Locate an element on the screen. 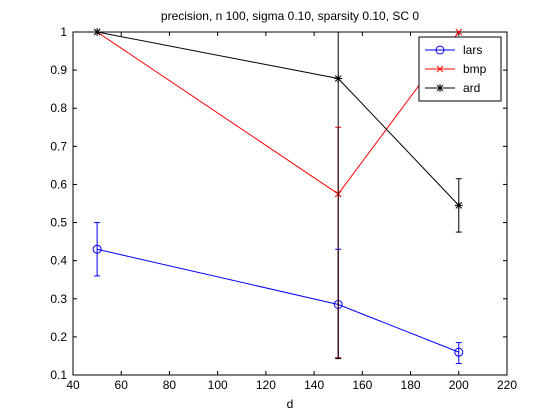 This screenshot has width=560, height=420. x-tick-label: 80 is located at coordinates (170, 385).